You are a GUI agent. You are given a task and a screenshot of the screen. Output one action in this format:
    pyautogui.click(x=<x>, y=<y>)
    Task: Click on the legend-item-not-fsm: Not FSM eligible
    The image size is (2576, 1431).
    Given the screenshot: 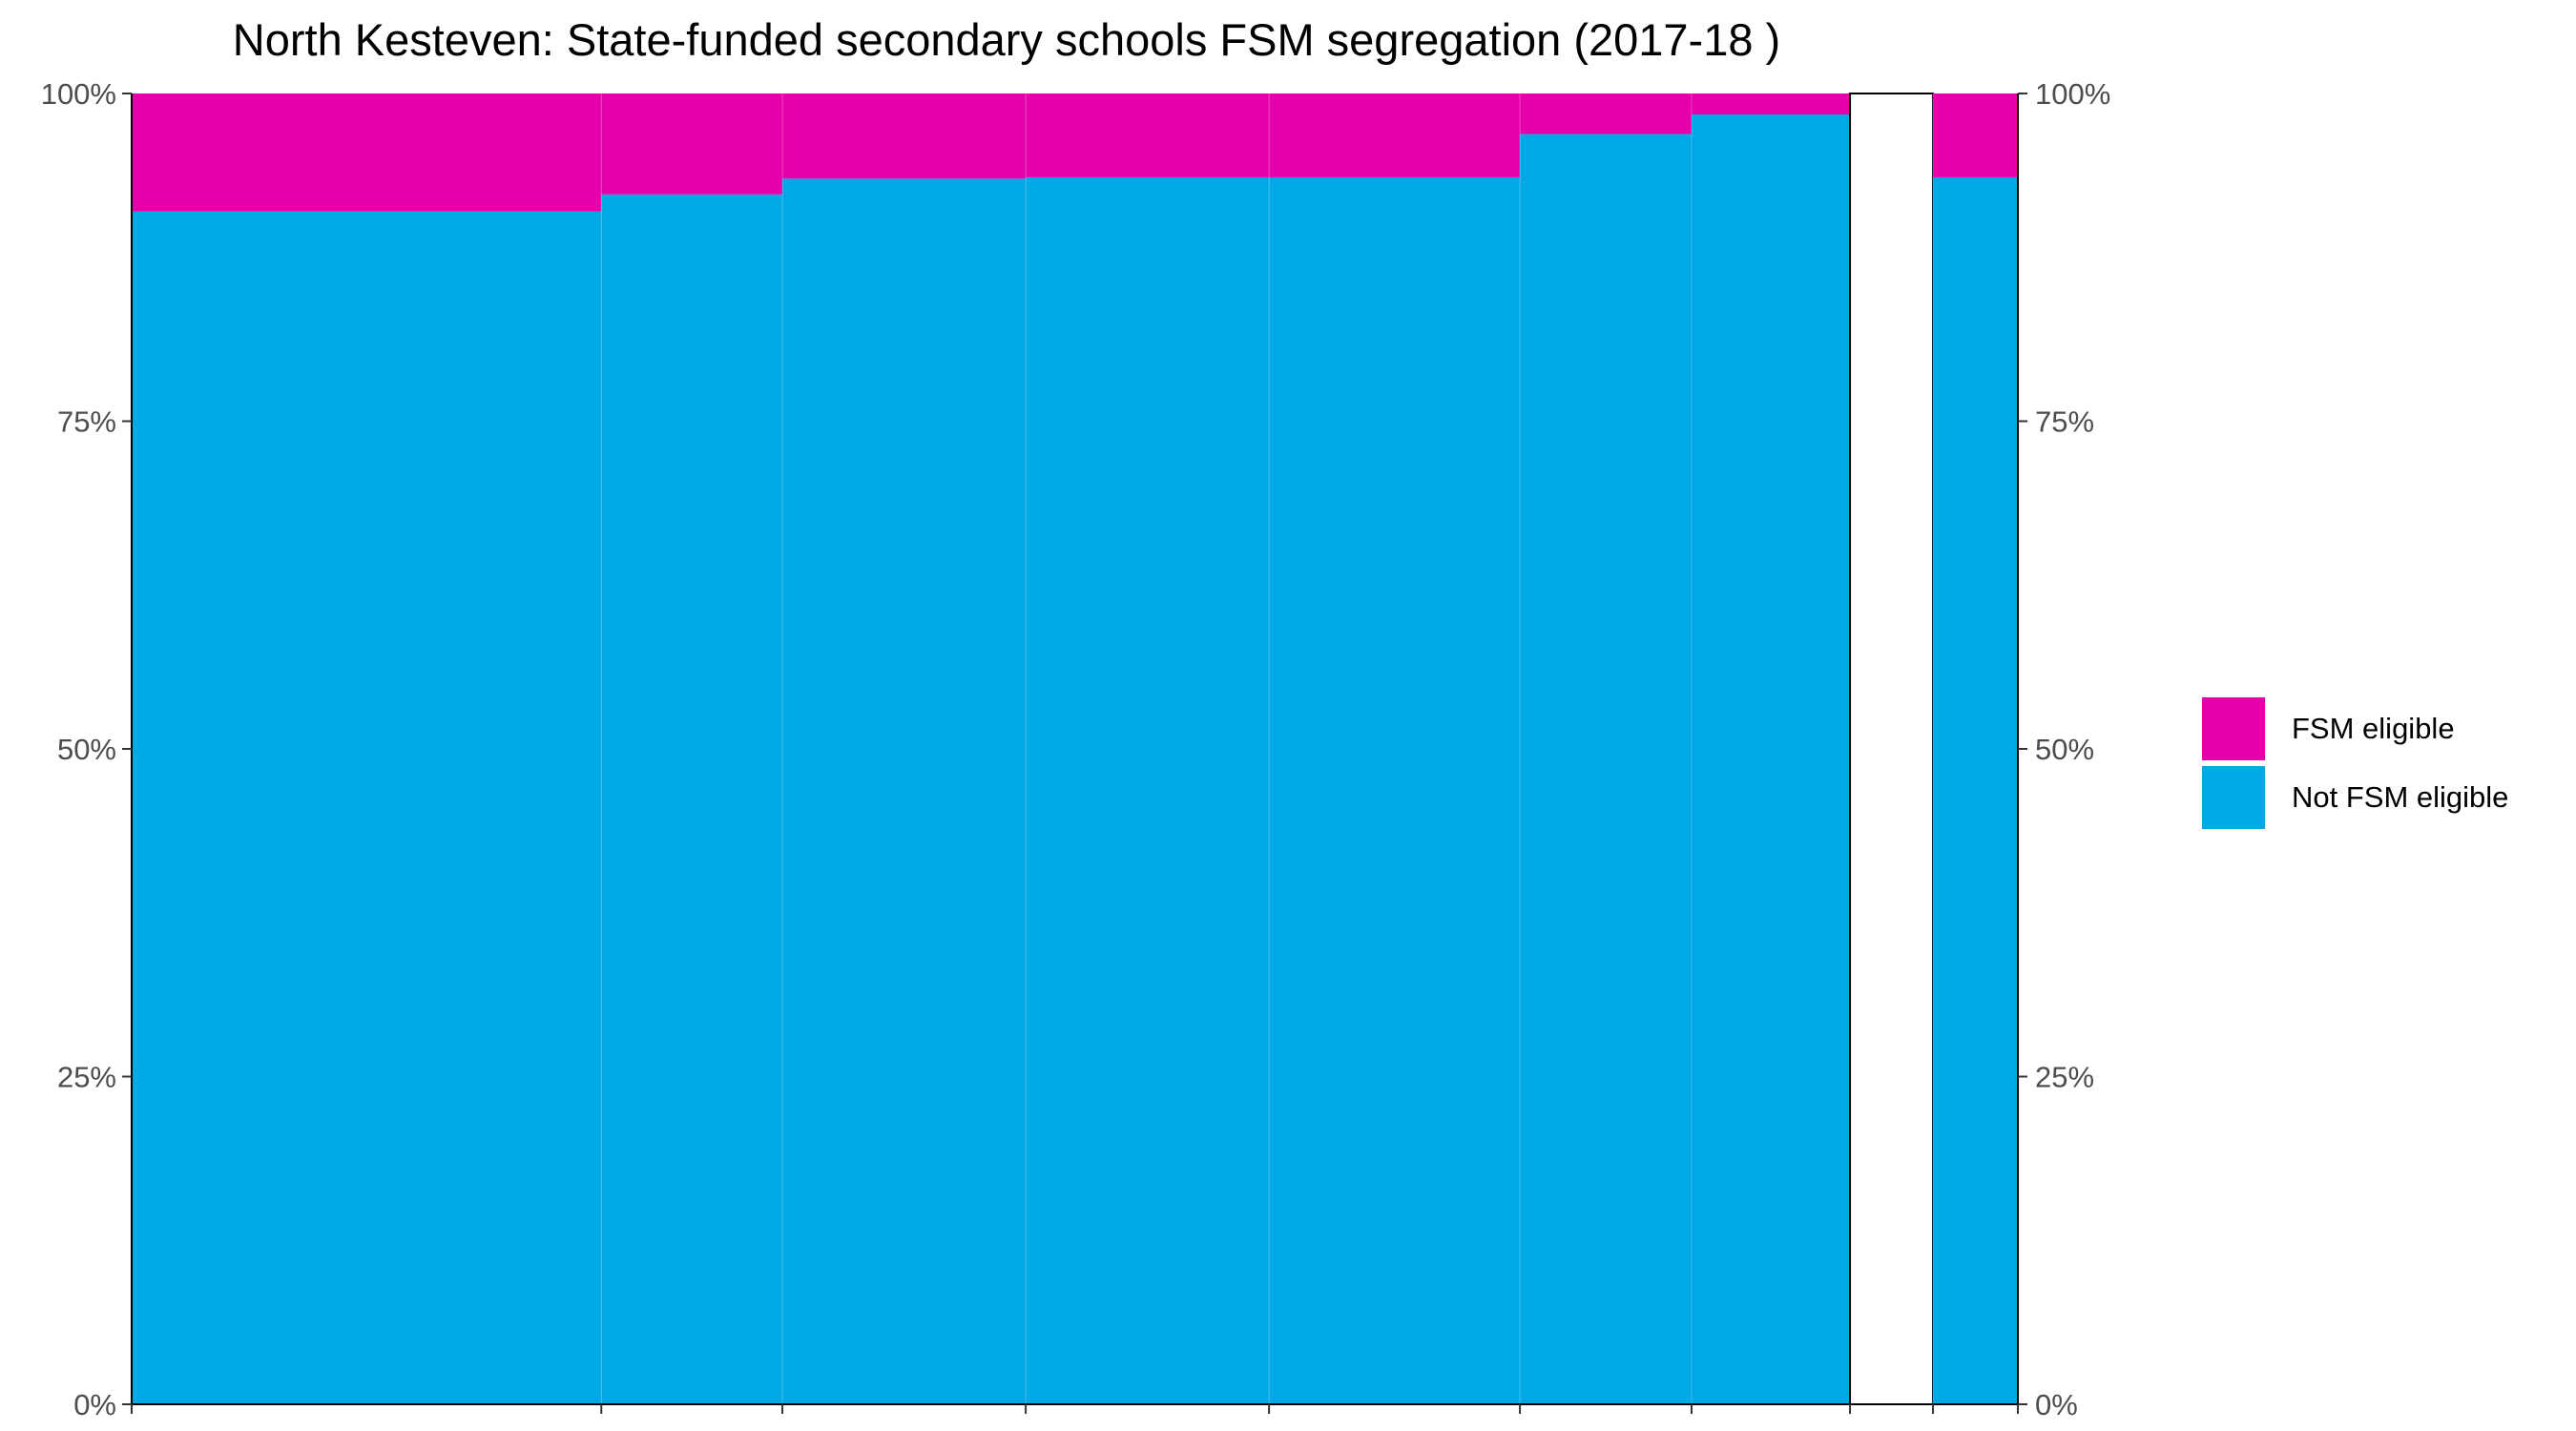 What is the action you would take?
    pyautogui.click(x=2355, y=797)
    